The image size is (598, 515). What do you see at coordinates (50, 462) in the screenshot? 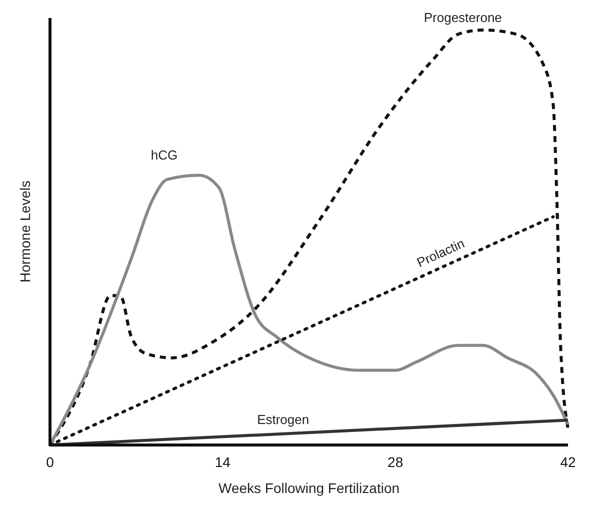
I see `x-tick-label: 0` at bounding box center [50, 462].